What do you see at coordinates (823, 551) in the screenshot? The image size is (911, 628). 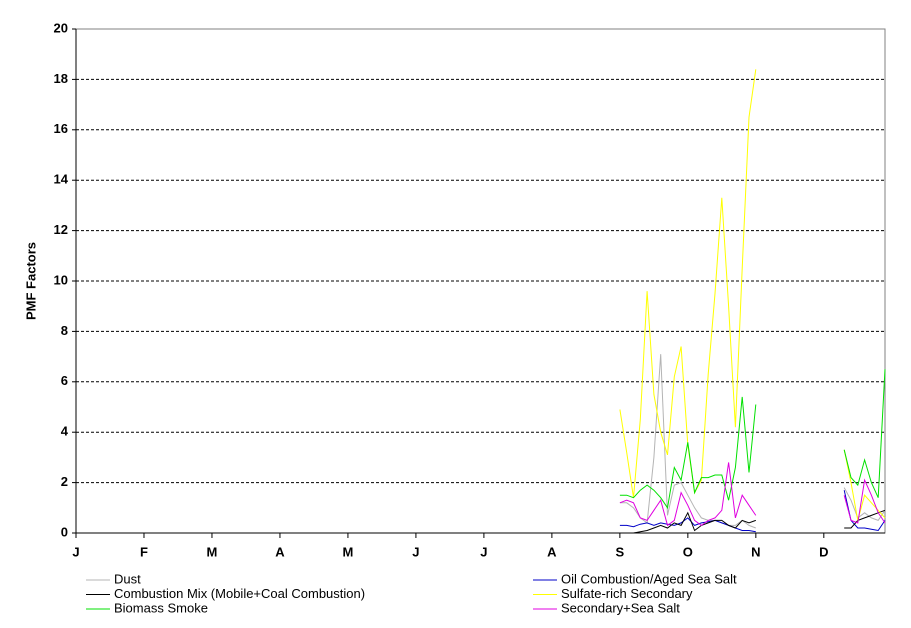 I see `x-tick-label: D` at bounding box center [823, 551].